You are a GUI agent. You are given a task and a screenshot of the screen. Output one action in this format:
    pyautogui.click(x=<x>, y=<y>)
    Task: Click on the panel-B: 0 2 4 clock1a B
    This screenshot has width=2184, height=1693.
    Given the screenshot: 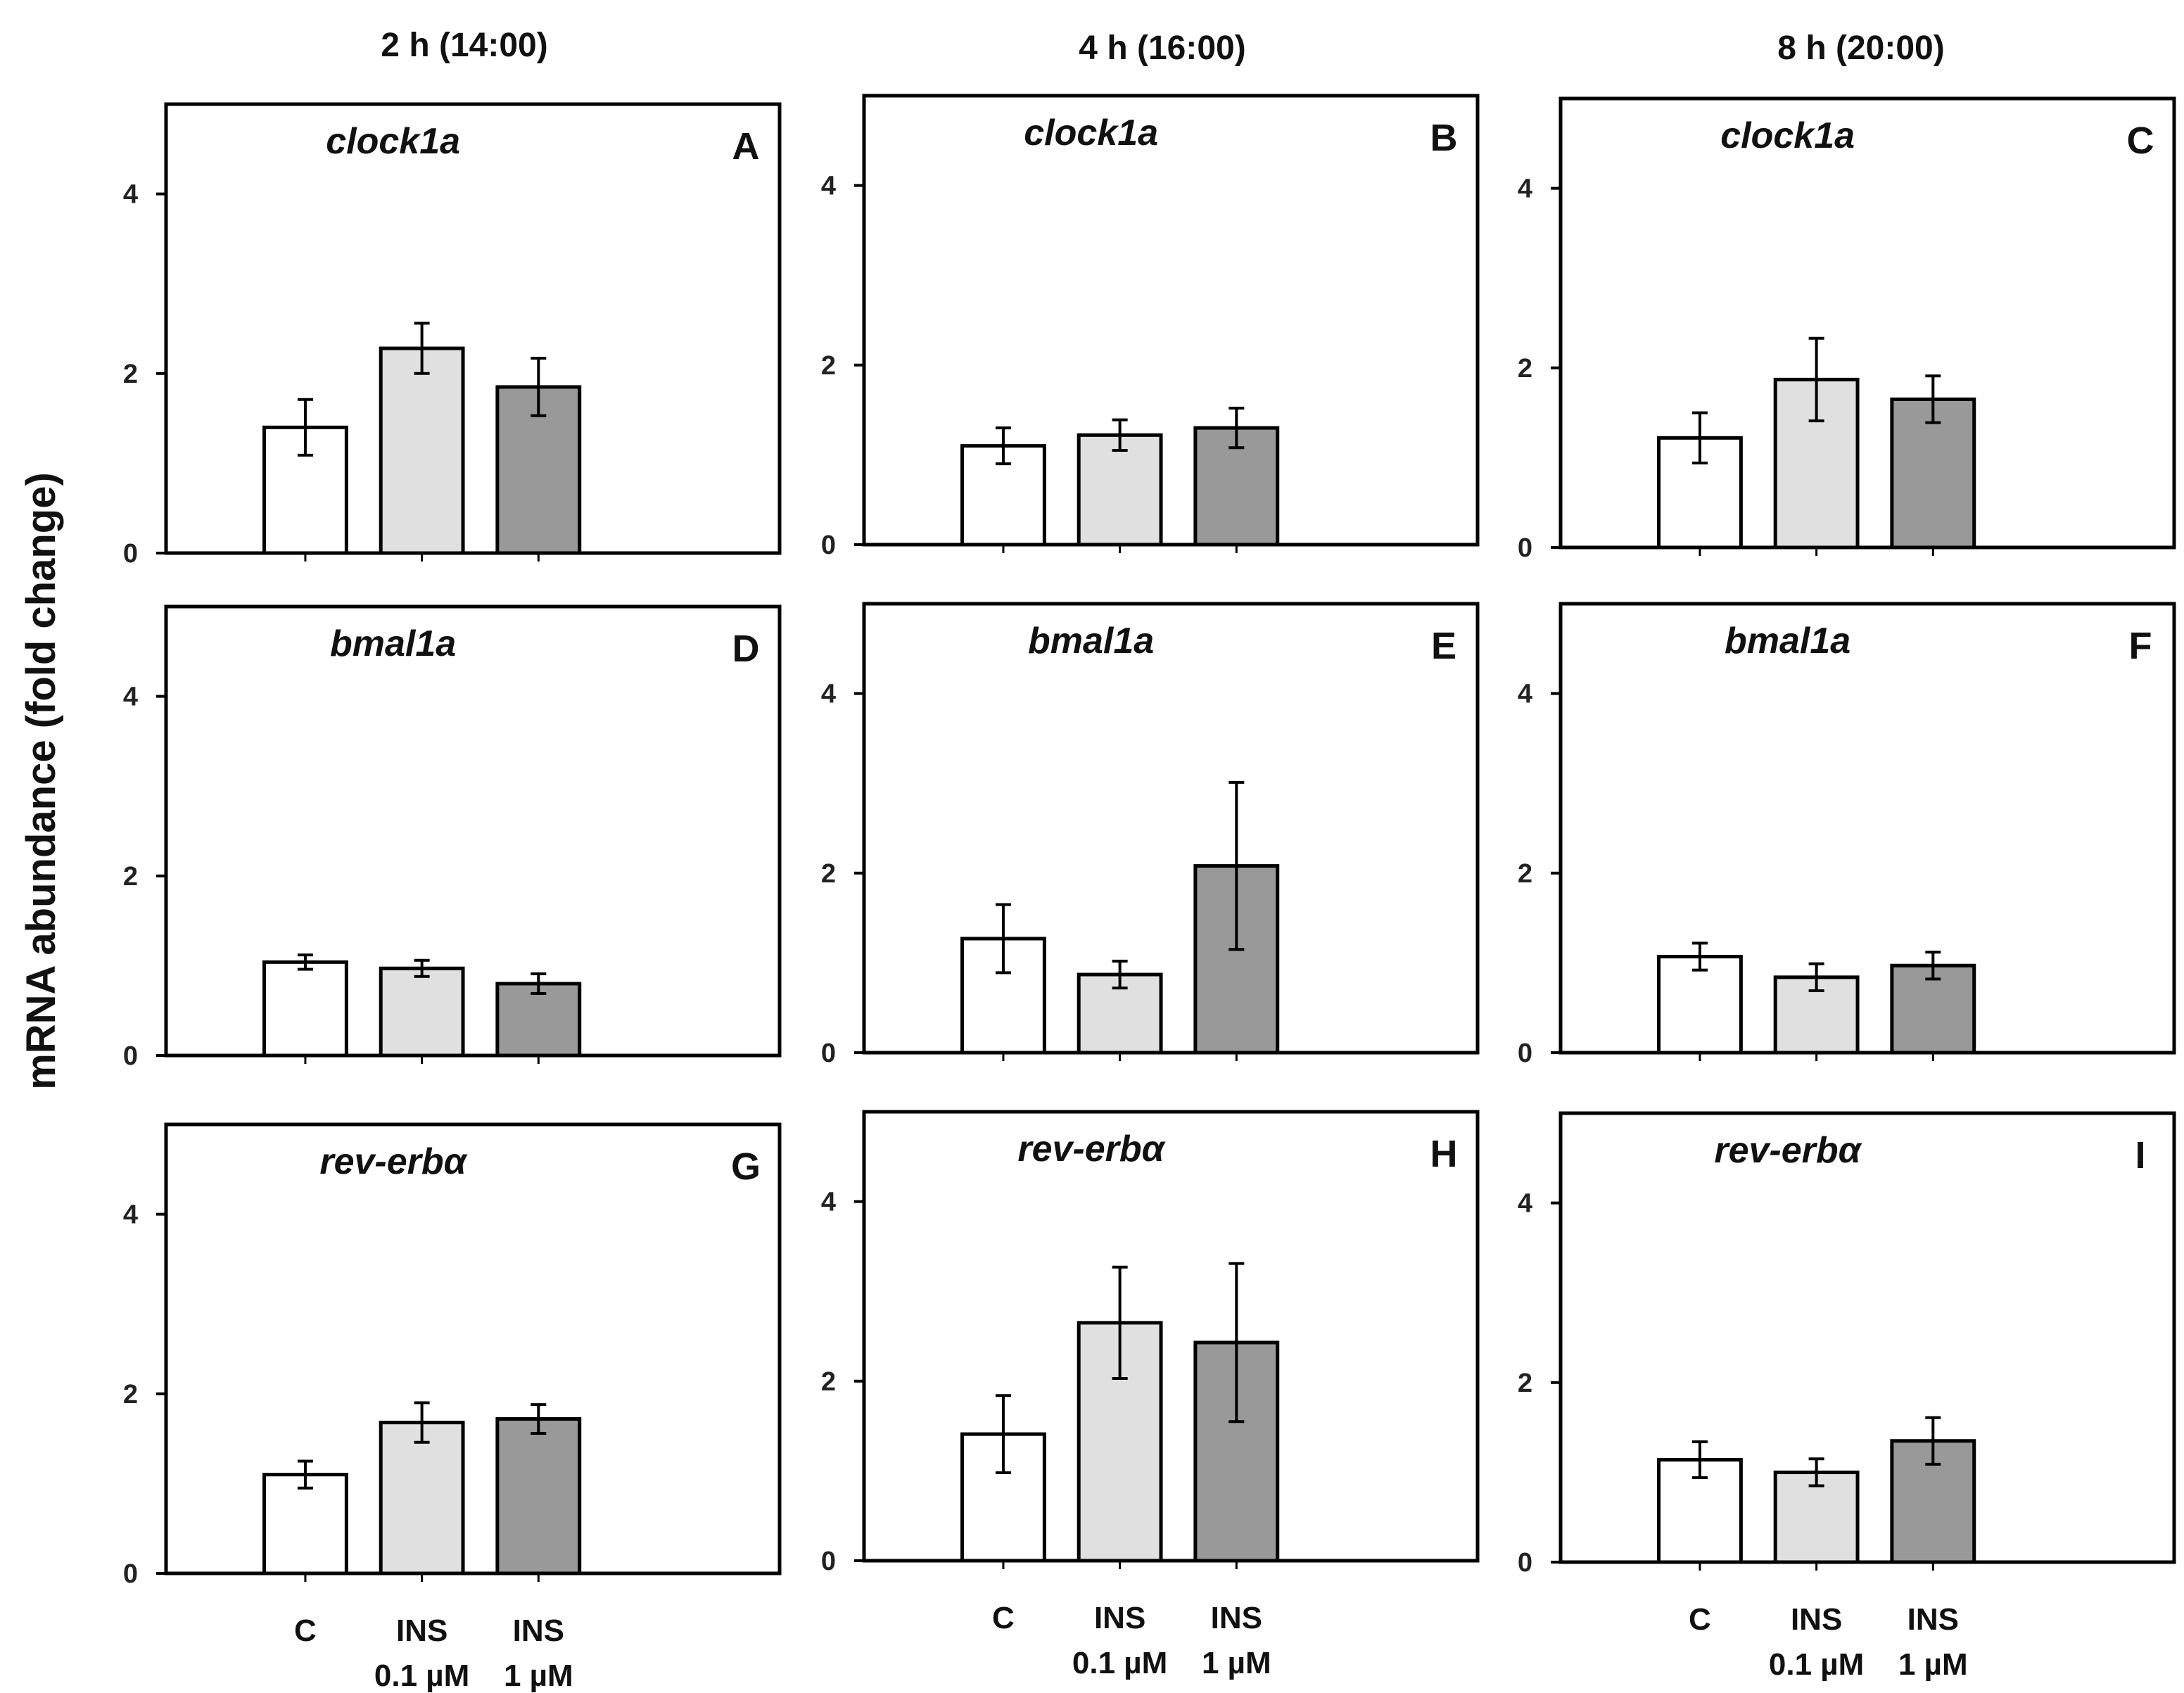 What is the action you would take?
    pyautogui.click(x=1150, y=327)
    